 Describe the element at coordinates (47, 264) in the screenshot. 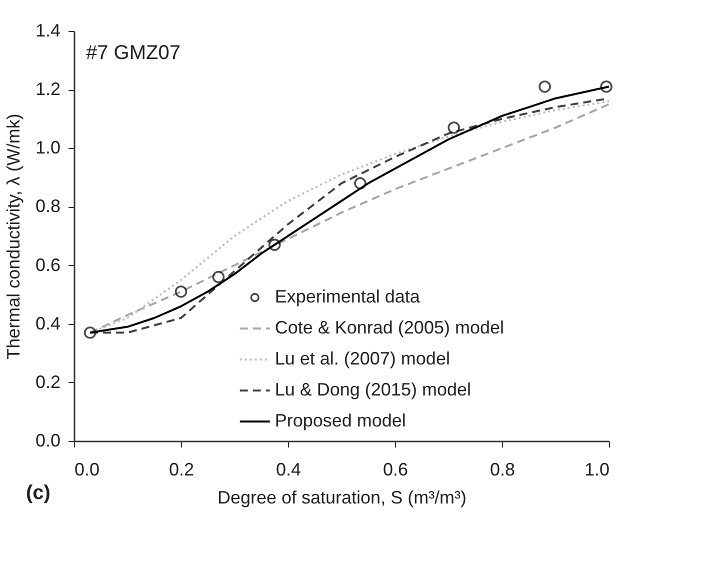

I see `y-tick-label: 0.6` at that location.